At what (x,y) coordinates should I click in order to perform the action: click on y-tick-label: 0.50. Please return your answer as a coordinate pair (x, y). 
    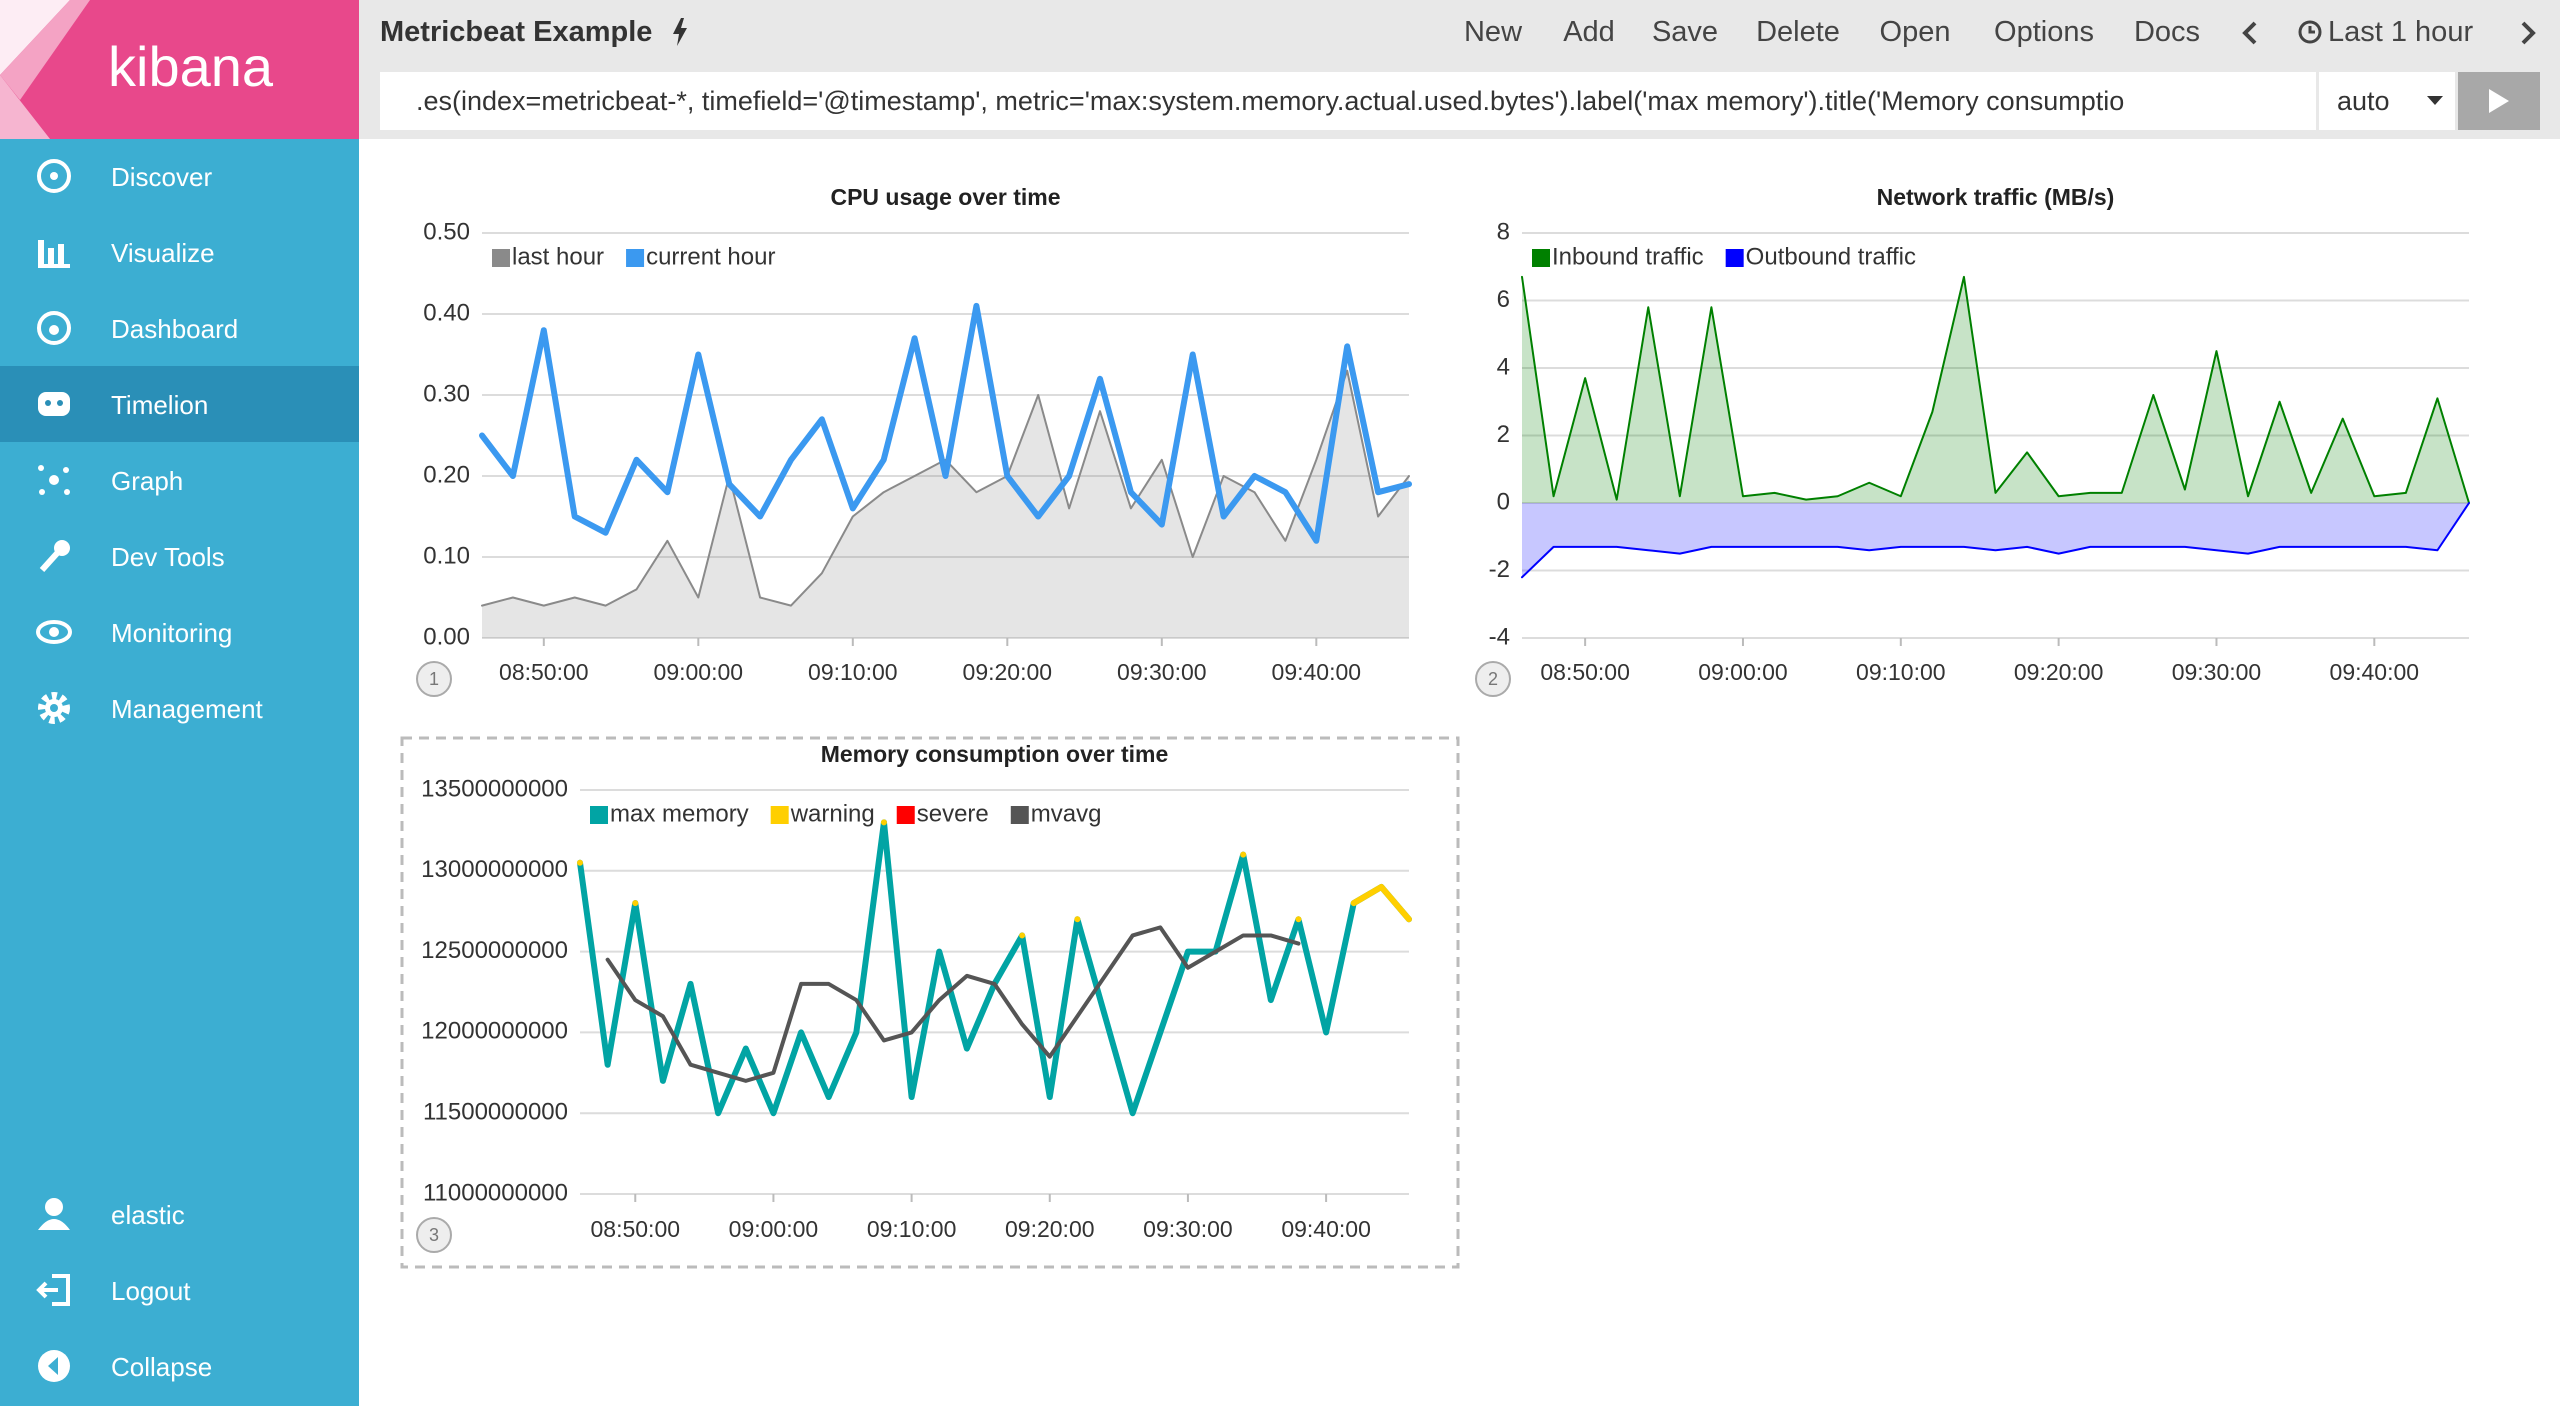
    Looking at the image, I should click on (446, 231).